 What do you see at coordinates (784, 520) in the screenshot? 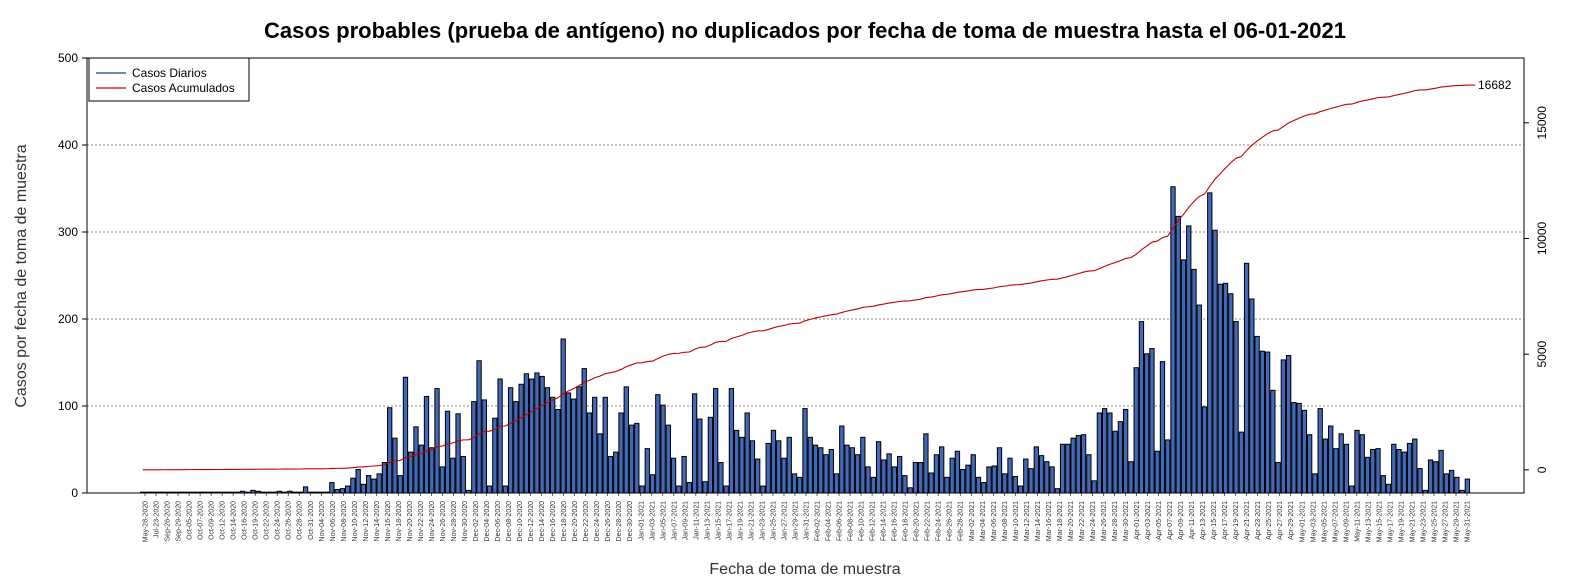
I see `x-tick-label: Jan-27-2021` at bounding box center [784, 520].